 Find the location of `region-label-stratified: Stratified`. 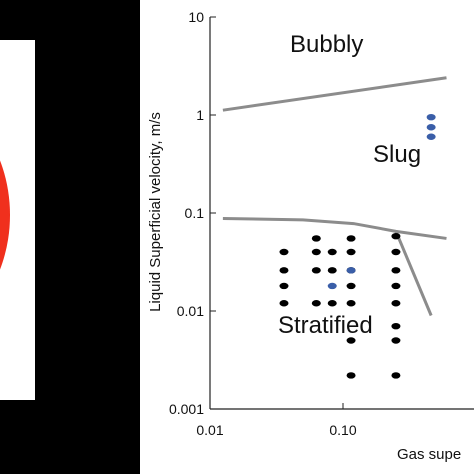

region-label-stratified: Stratified is located at coordinates (325, 325).